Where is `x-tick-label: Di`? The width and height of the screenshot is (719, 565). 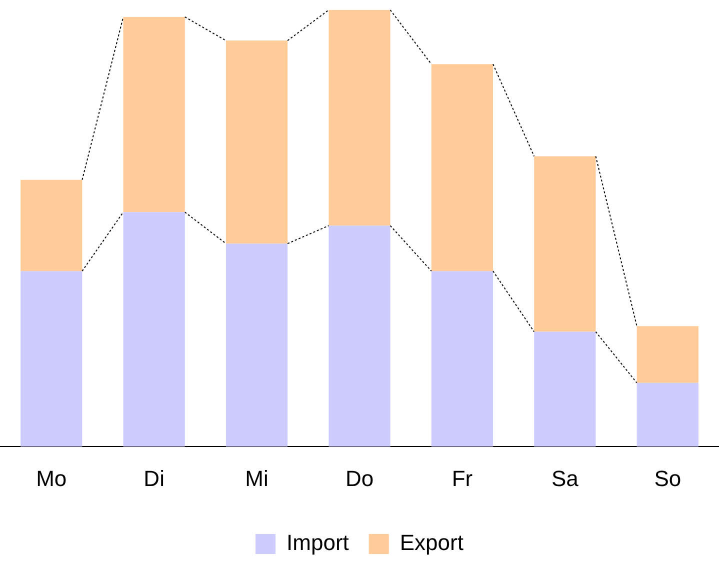 x-tick-label: Di is located at coordinates (154, 478).